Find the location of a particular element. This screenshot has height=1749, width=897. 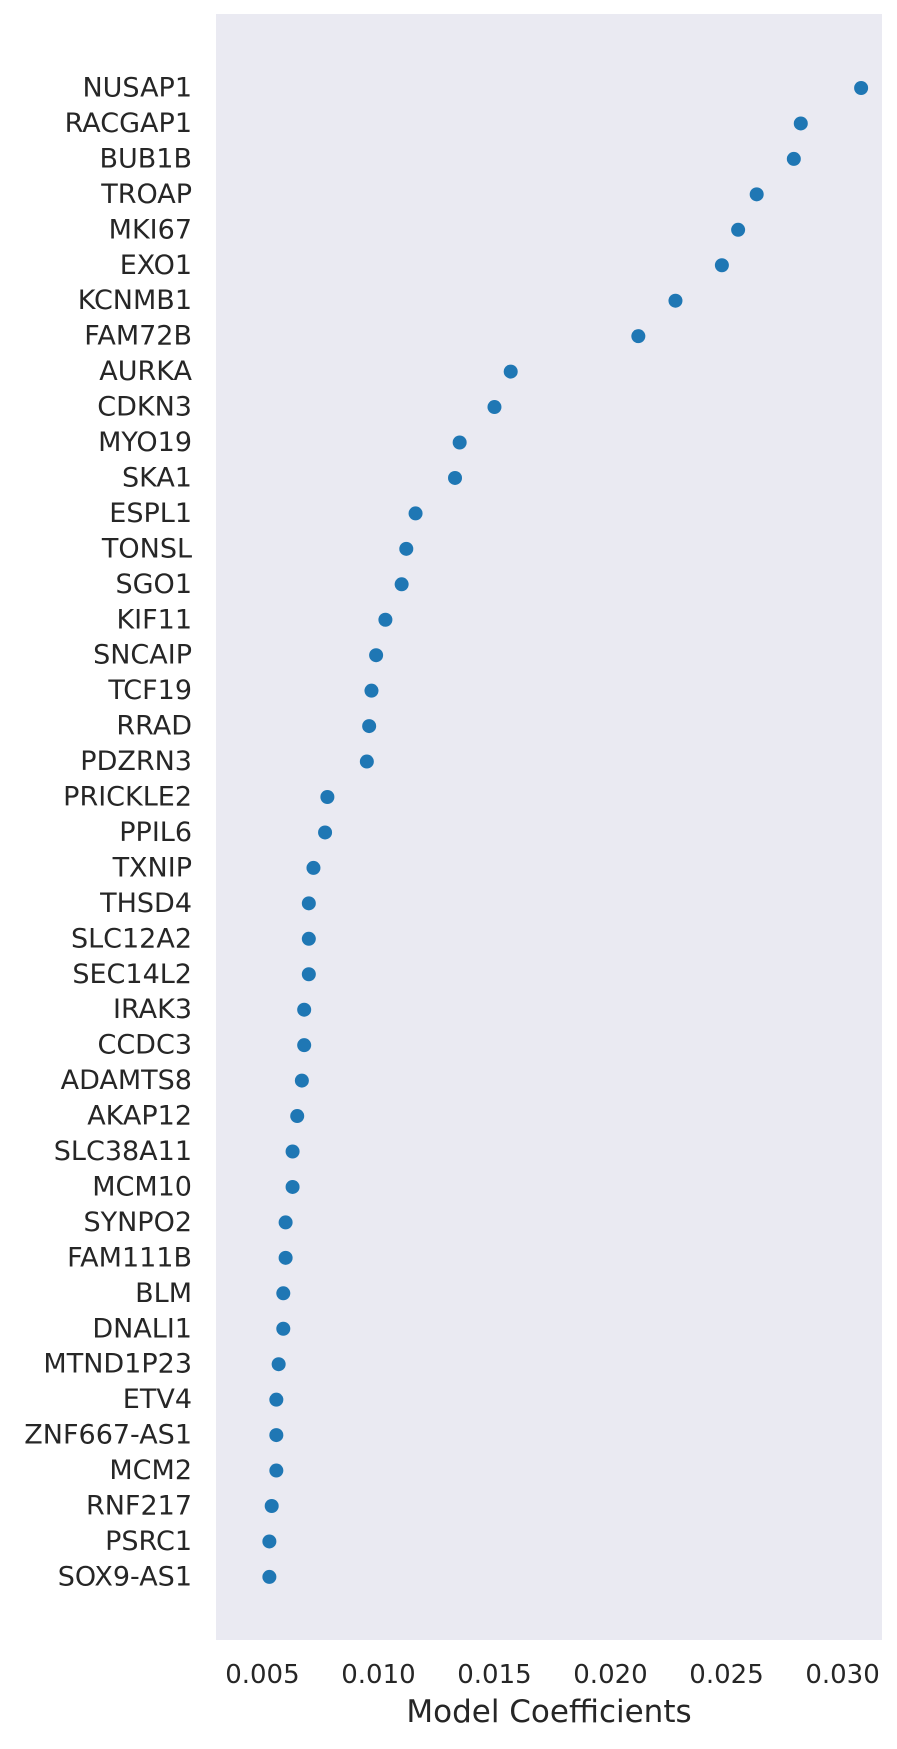

x-tick-label: 0.015 is located at coordinates (494, 1675).